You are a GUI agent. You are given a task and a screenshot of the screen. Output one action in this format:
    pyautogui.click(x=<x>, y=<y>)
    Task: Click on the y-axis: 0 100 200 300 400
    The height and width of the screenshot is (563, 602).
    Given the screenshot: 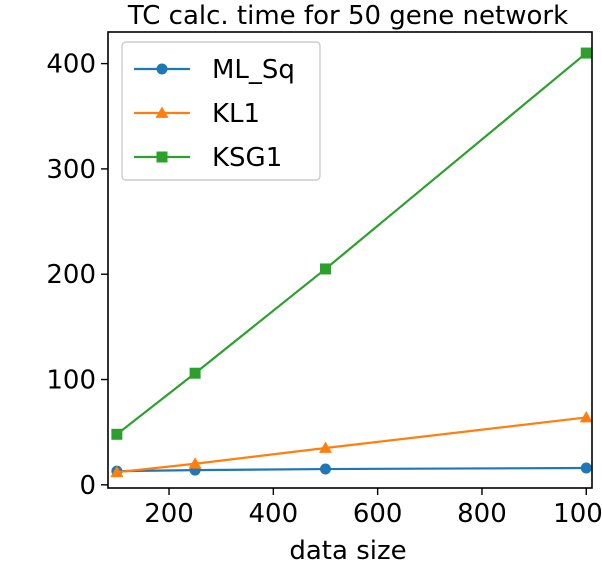 What is the action you would take?
    pyautogui.click(x=77, y=275)
    